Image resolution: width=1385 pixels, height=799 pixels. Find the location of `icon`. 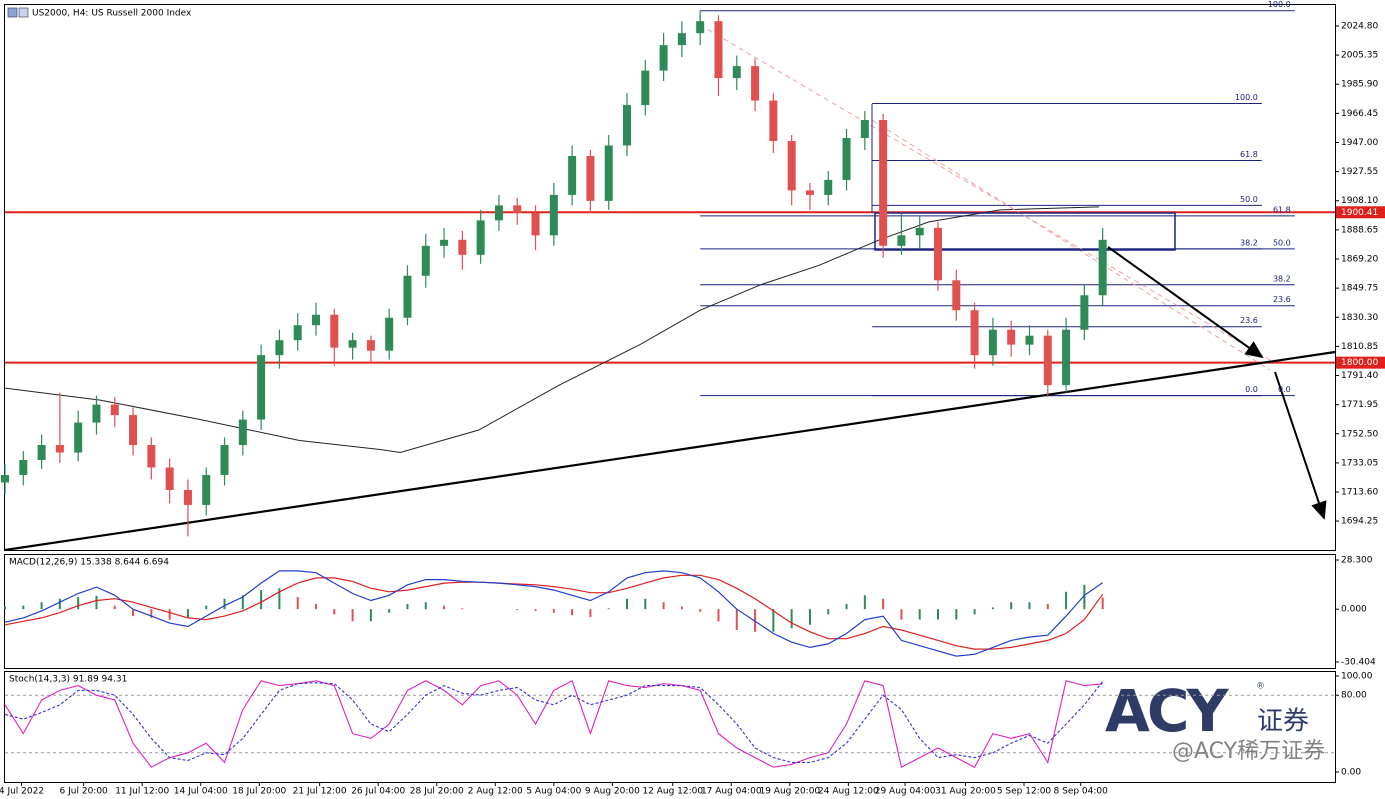

icon is located at coordinates (12, 12).